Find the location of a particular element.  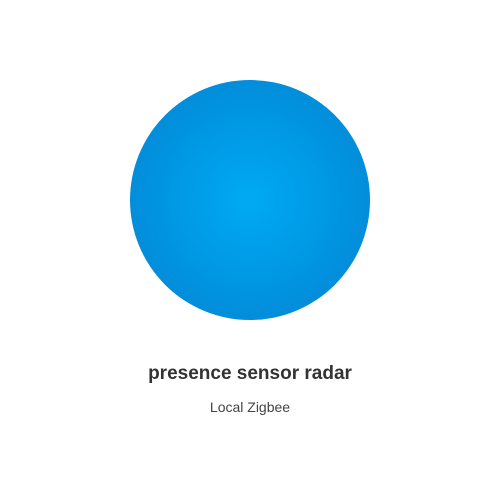

device-name: presence sensor radar is located at coordinates (250, 373).